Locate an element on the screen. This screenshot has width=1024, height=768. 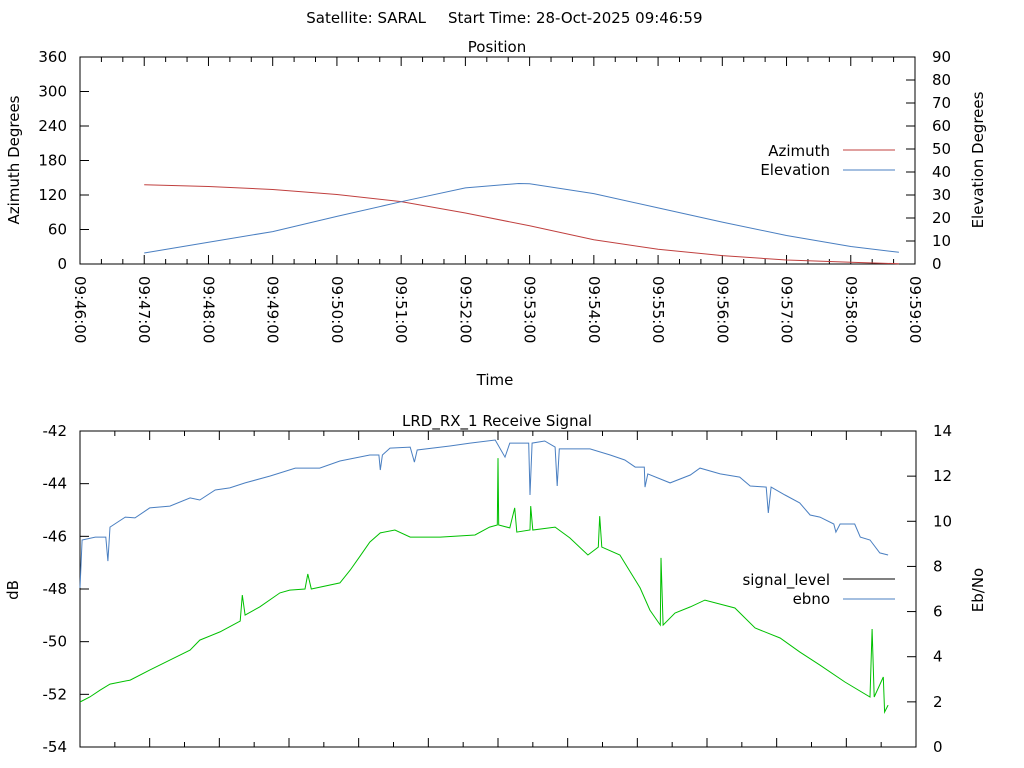
x-tick-label: 09:58:00 is located at coordinates (851, 309).